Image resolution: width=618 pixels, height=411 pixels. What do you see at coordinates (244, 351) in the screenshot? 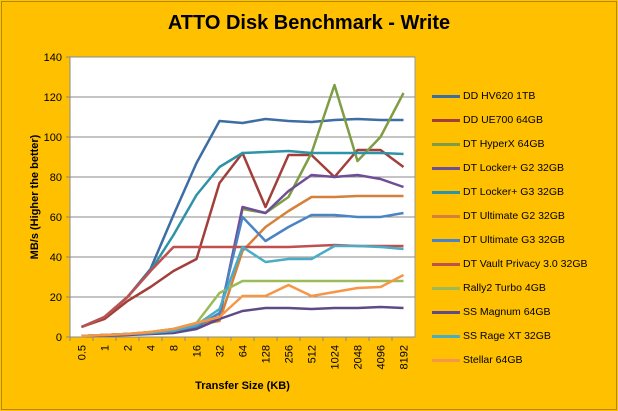
I see `x-tick-label: 64` at bounding box center [244, 351].